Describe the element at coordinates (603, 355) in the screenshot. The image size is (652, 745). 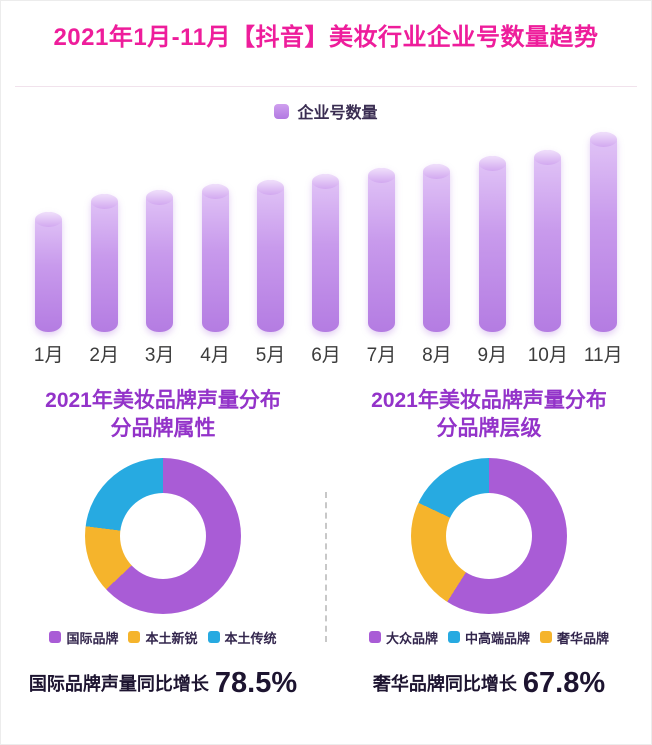
I see `x-axis-label: 11月` at that location.